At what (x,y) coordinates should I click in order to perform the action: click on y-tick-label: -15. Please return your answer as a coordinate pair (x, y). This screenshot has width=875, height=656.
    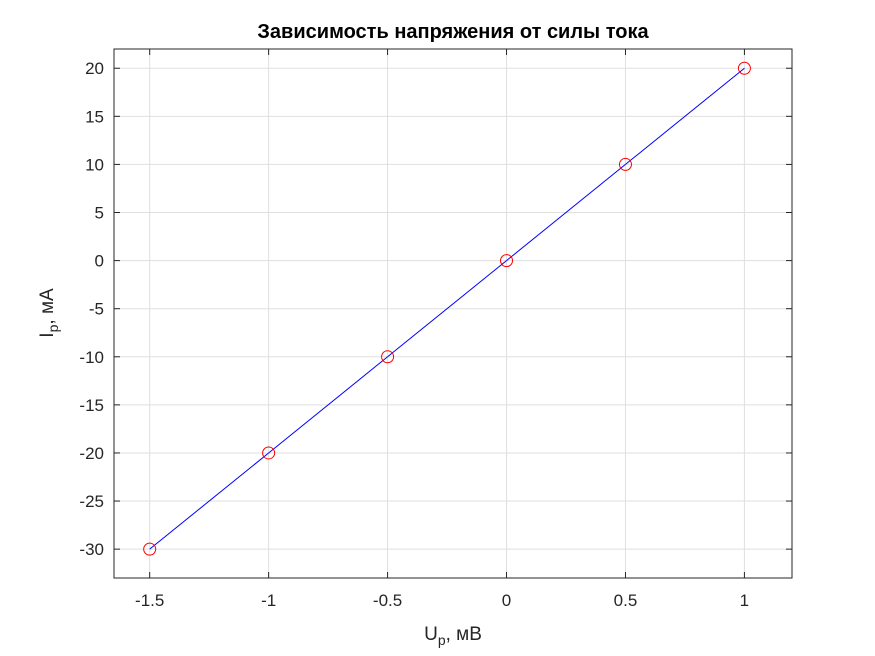
    Looking at the image, I should click on (91, 405).